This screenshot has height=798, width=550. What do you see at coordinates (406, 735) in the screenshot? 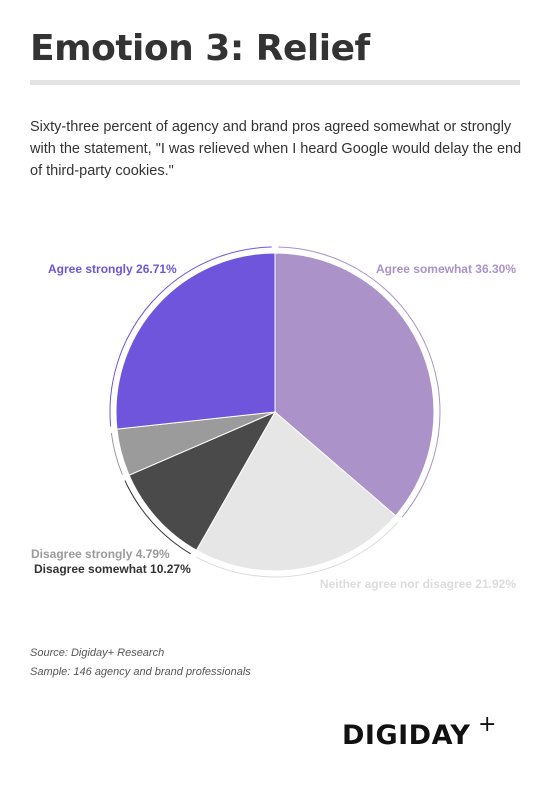
I see `digiday-logo: DIGIDAY` at bounding box center [406, 735].